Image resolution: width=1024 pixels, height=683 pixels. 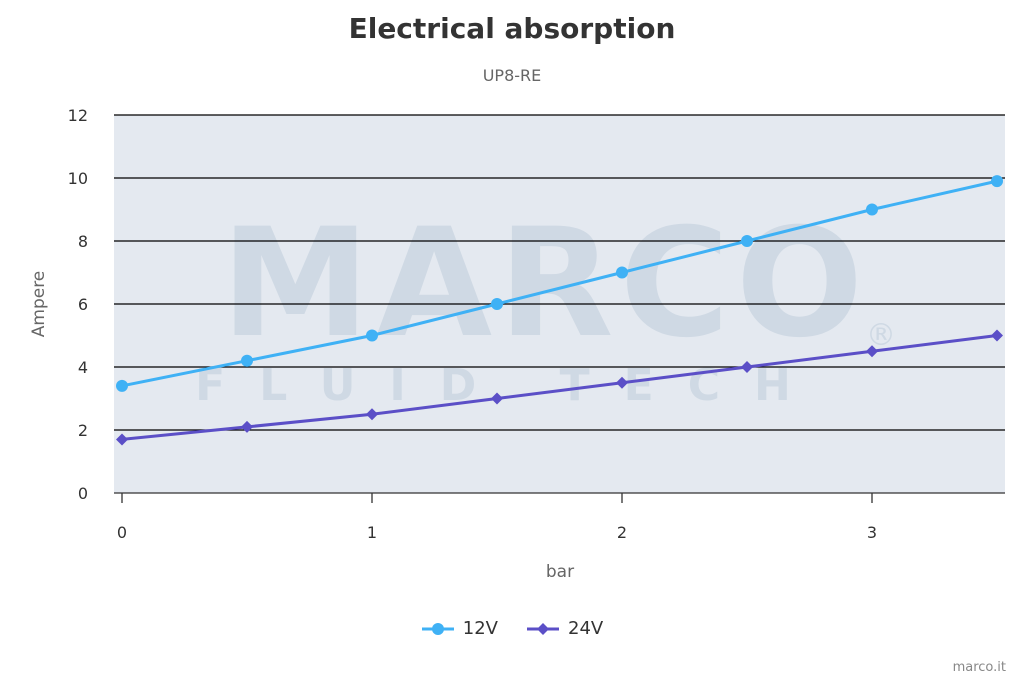 What do you see at coordinates (78, 178) in the screenshot?
I see `y-tick-label: 10` at bounding box center [78, 178].